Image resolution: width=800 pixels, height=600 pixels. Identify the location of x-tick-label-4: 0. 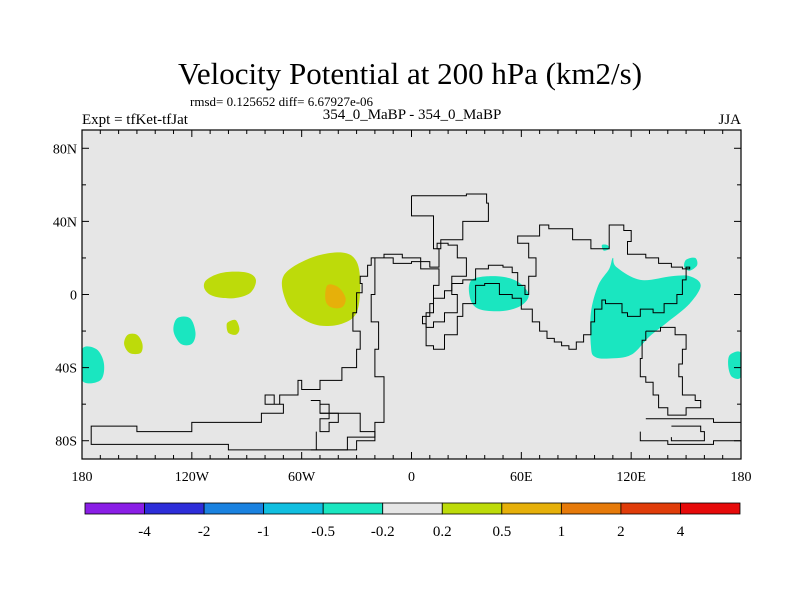
(411, 477).